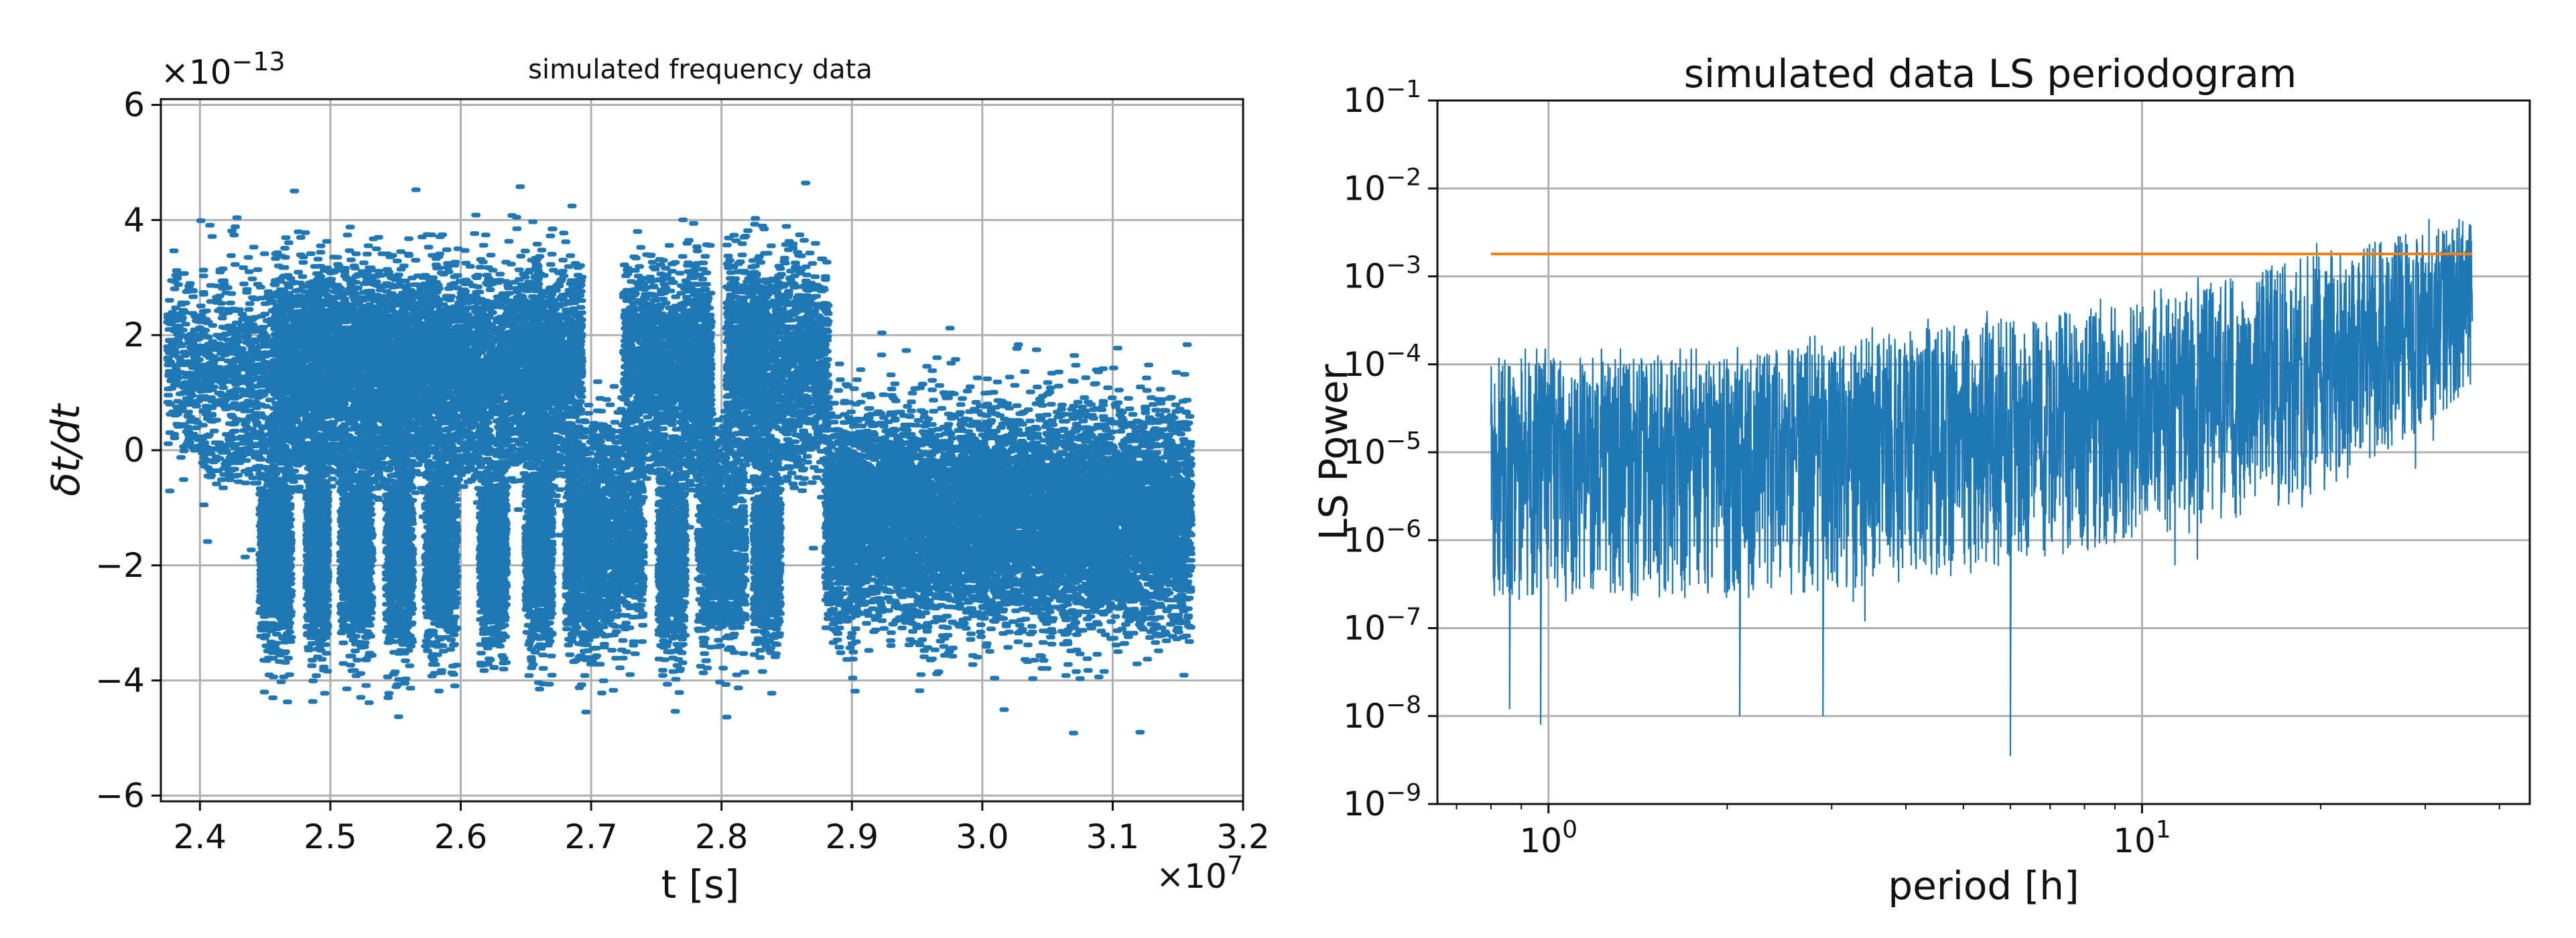  Describe the element at coordinates (2142, 838) in the screenshot. I see `right-x-tick-label-1: 10¹` at that location.